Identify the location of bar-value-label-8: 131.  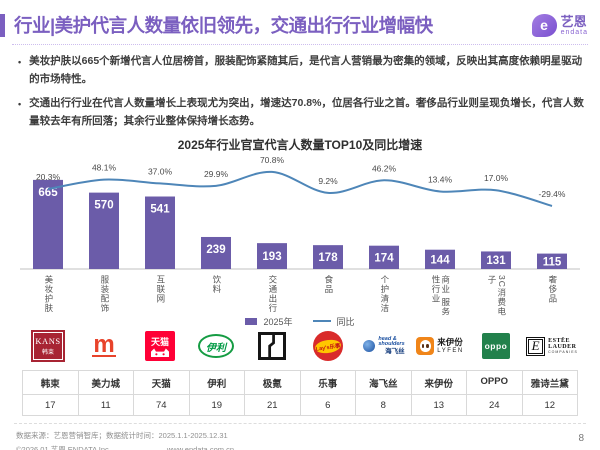
(496, 262).